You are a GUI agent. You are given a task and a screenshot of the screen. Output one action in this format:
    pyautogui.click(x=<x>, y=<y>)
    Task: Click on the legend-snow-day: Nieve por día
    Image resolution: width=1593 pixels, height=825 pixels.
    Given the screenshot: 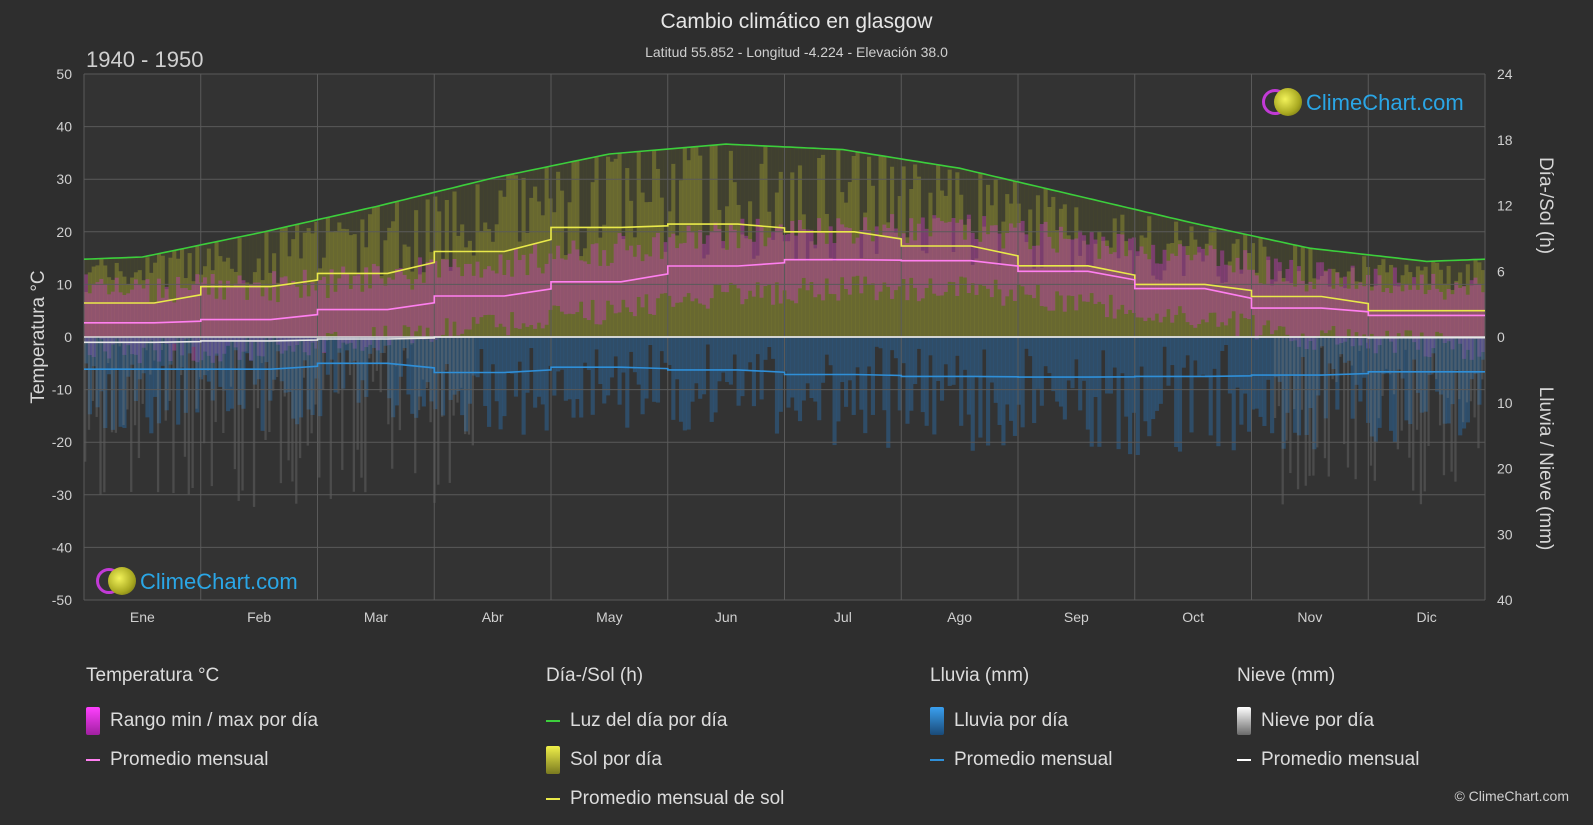 What is the action you would take?
    pyautogui.click(x=1328, y=720)
    